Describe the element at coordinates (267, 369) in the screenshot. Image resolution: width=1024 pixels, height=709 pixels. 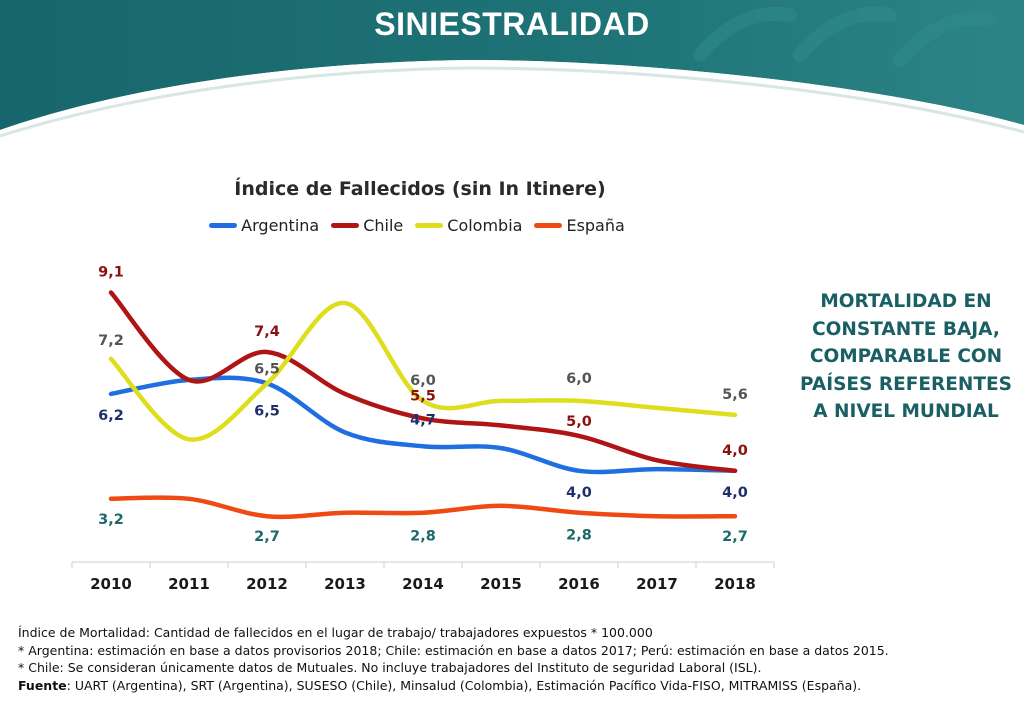
I see `data-label-colombia-2012: 6,5` at that location.